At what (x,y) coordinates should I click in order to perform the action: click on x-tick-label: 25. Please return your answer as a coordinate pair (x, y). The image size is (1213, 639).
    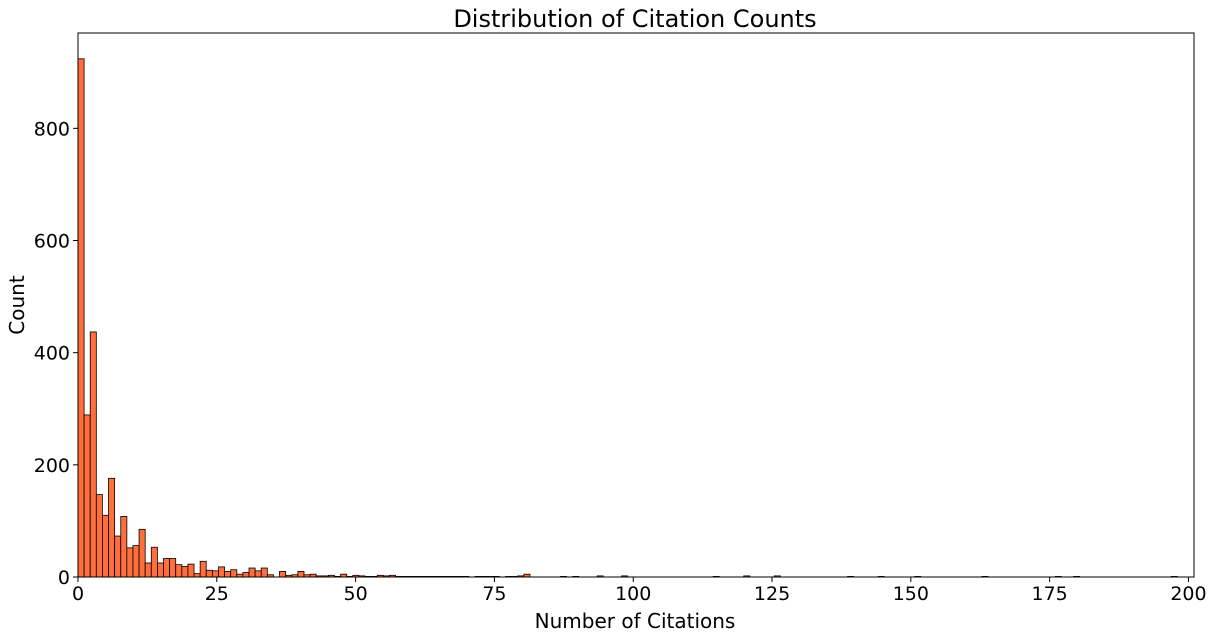
    Looking at the image, I should click on (217, 594).